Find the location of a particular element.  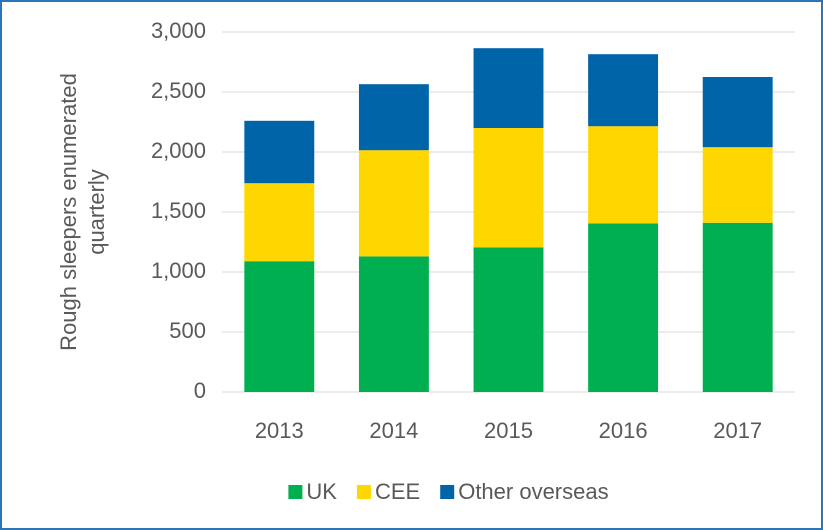

legend-label: Other overseas is located at coordinates (533, 491).